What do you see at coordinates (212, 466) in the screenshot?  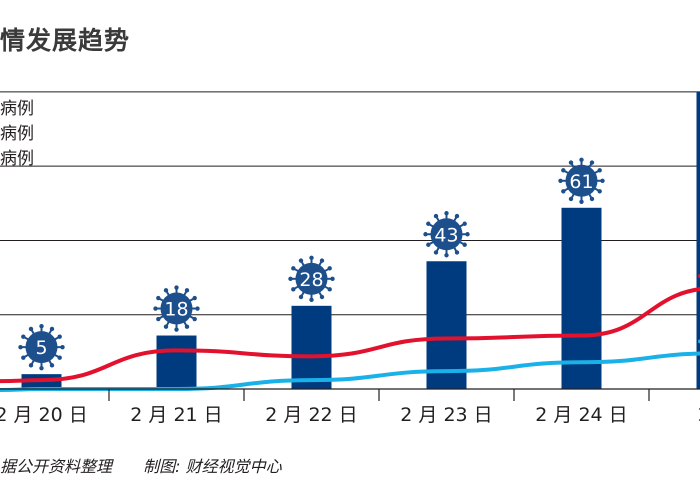 I see `credit-note: 制图: 财经视觉中心` at bounding box center [212, 466].